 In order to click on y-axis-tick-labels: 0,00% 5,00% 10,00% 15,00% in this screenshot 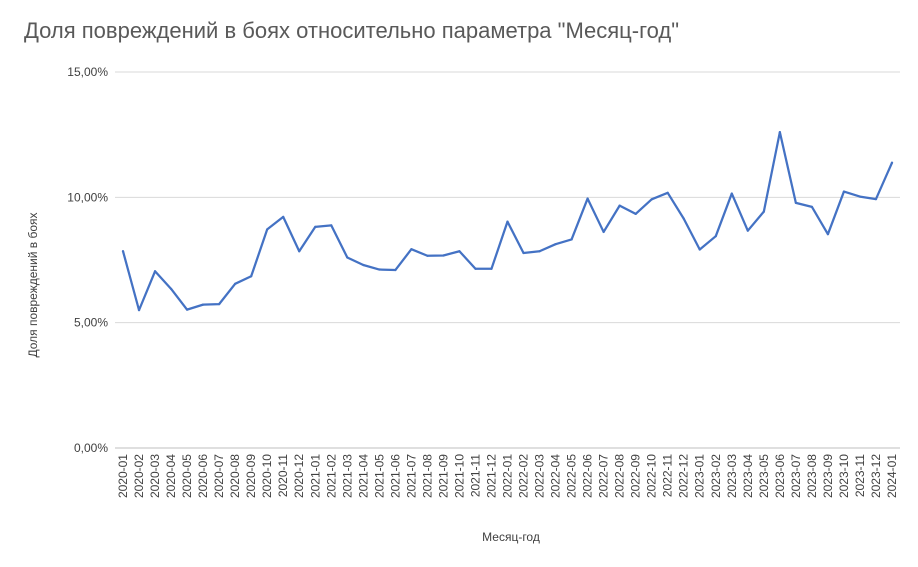, I will do `click(87, 260)`.